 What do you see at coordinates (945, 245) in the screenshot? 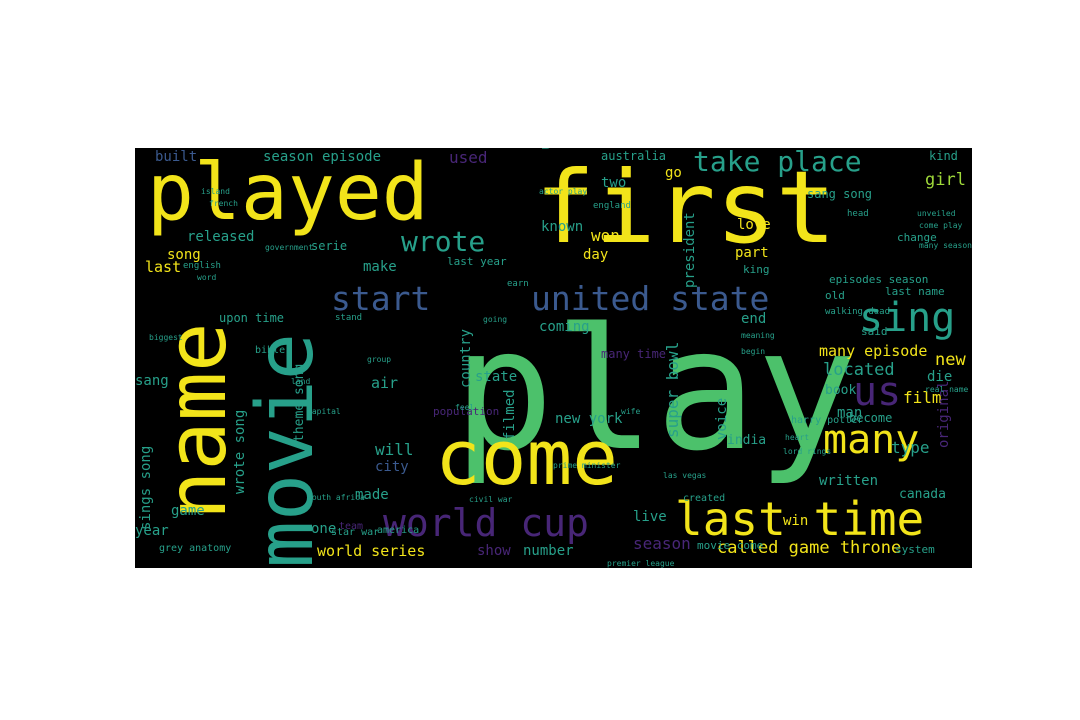
I see `word-many-season: many season` at bounding box center [945, 245].